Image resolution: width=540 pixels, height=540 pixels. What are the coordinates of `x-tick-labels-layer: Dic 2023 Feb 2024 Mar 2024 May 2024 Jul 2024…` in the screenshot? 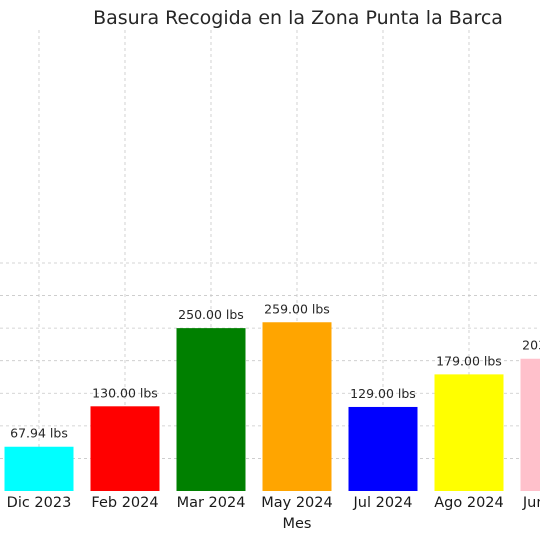 It's located at (273, 503).